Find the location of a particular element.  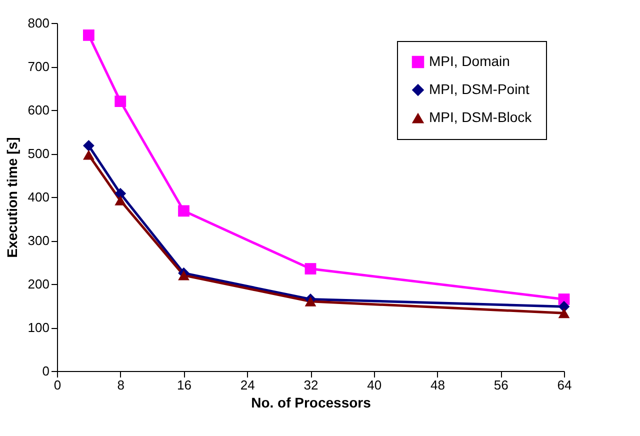

x-tick-label: 40 is located at coordinates (374, 385).